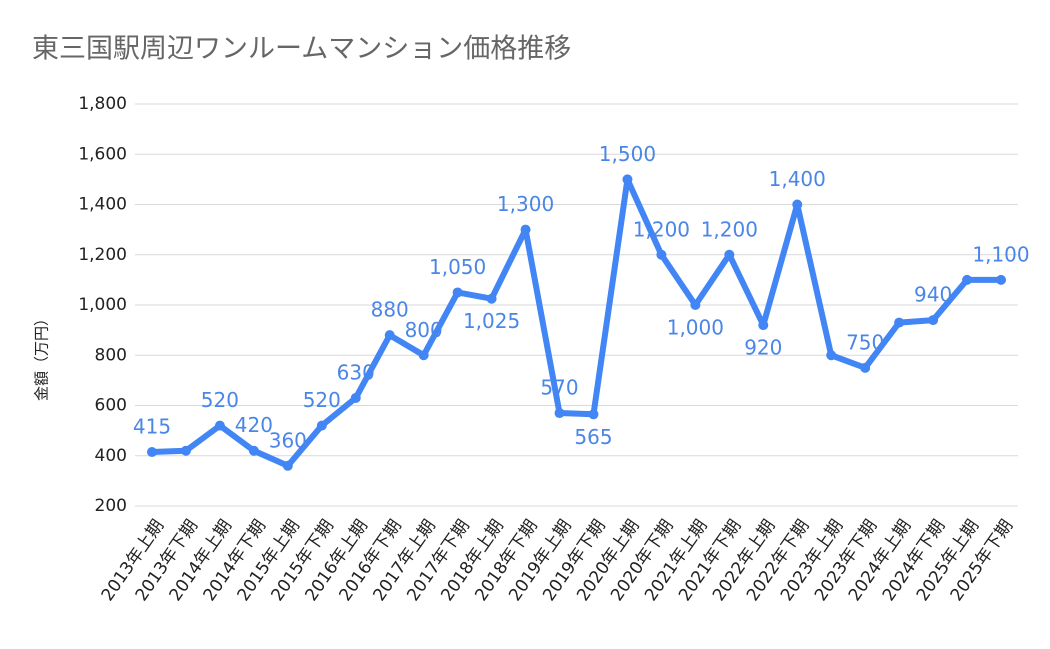 This screenshot has width=1050, height=649. I want to click on data-label: 1,400, so click(797, 179).